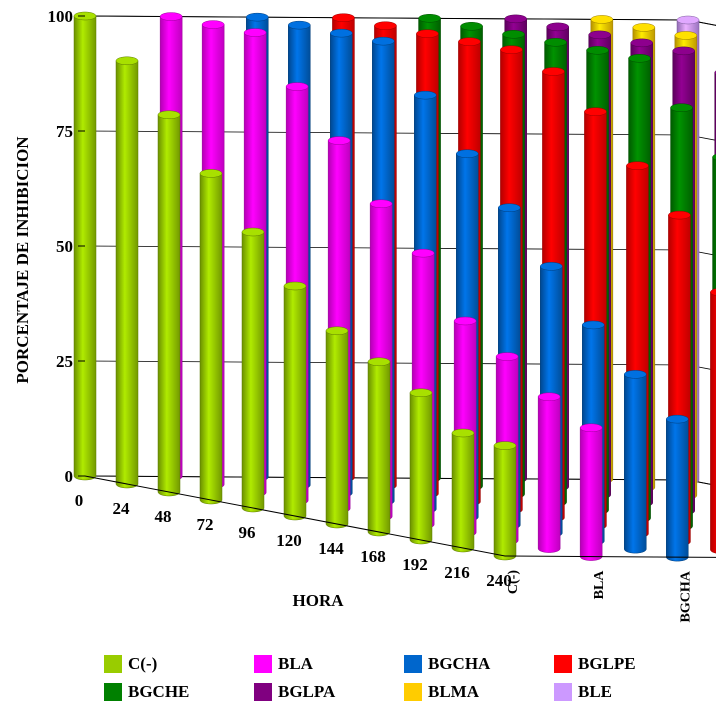 The width and height of the screenshot is (716, 711). I want to click on bar-C(-)-0, so click(85, 246).